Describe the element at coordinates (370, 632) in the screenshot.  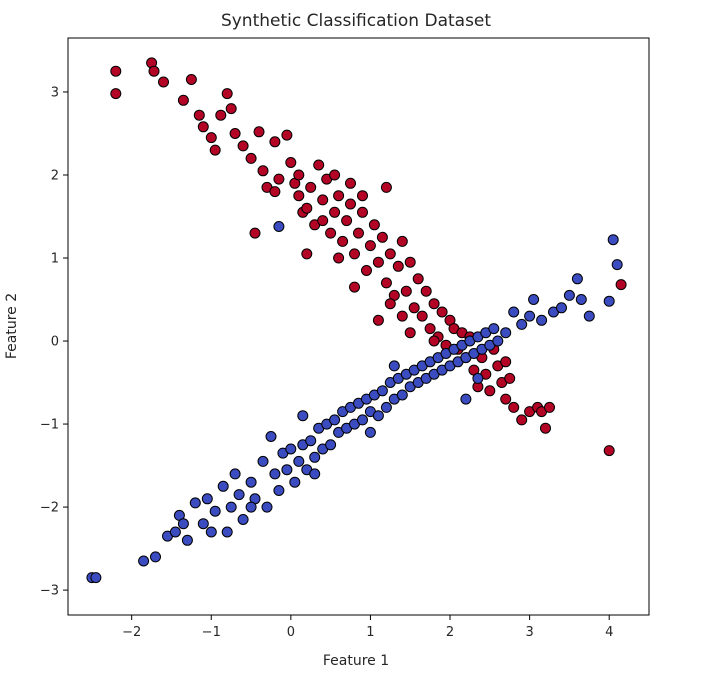
I see `x-tick-label: 1` at that location.